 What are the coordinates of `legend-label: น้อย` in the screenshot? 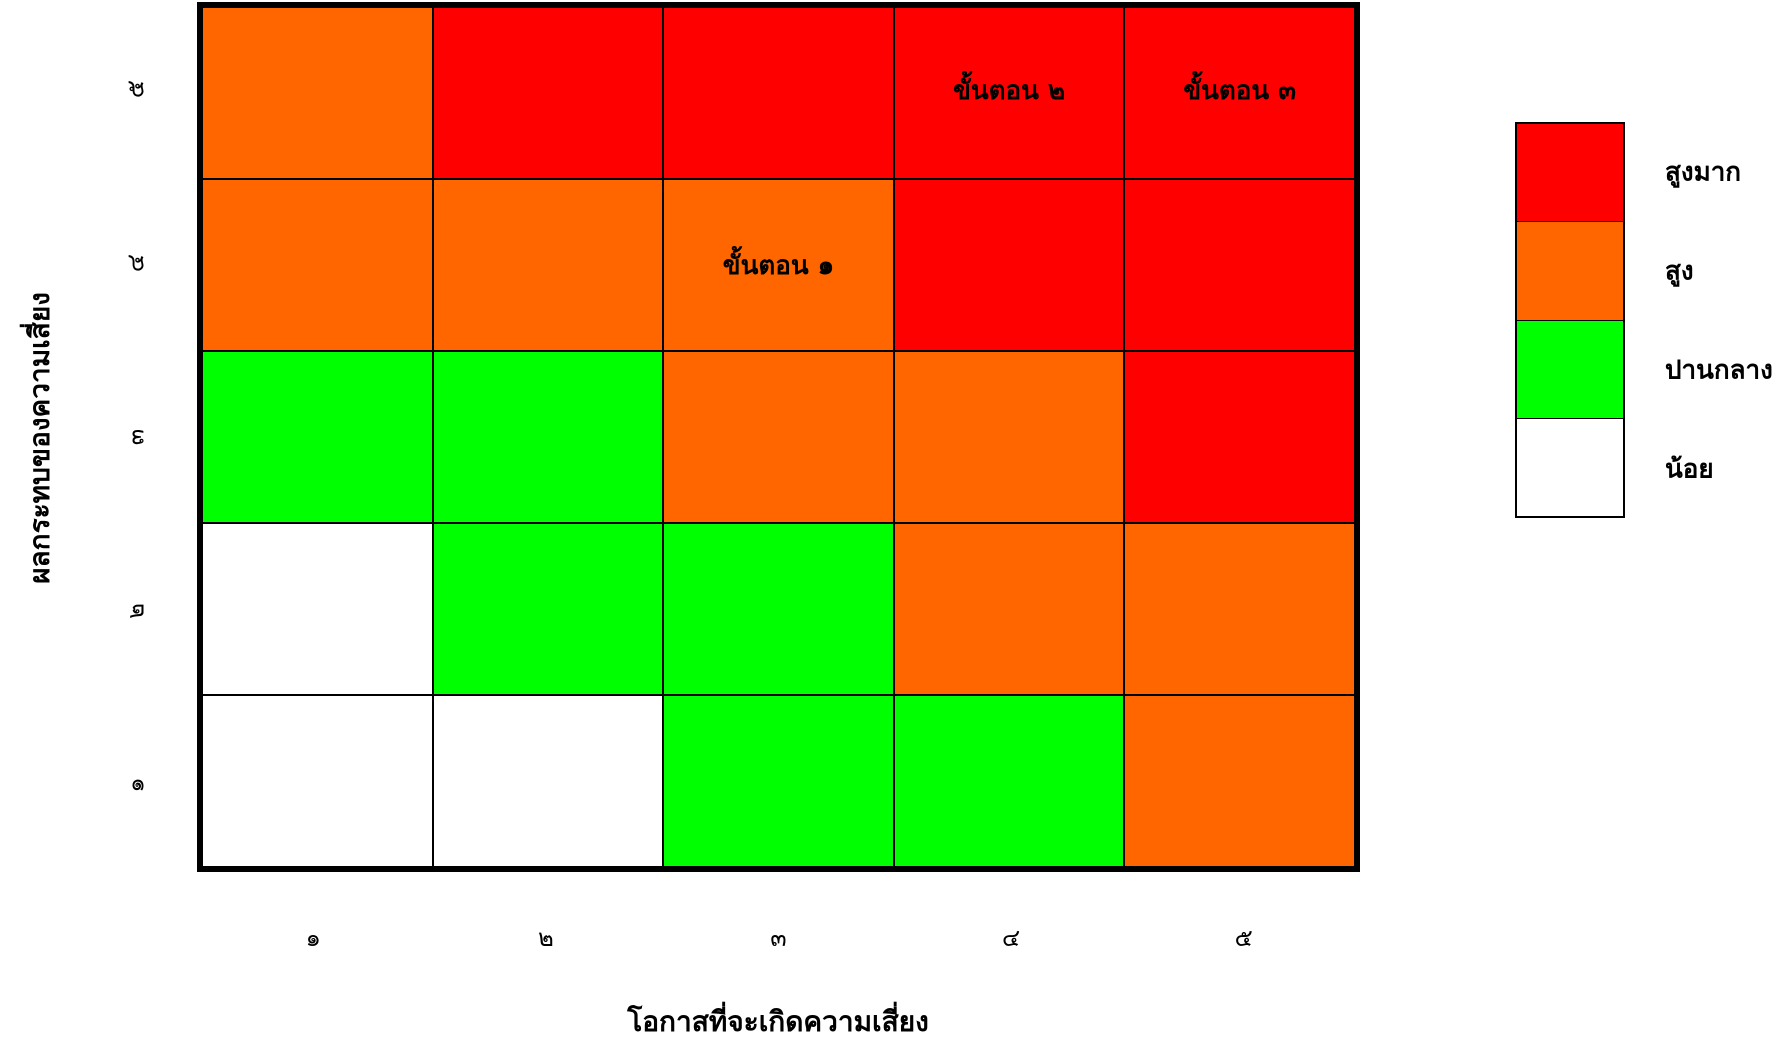 It's located at (1689, 469).